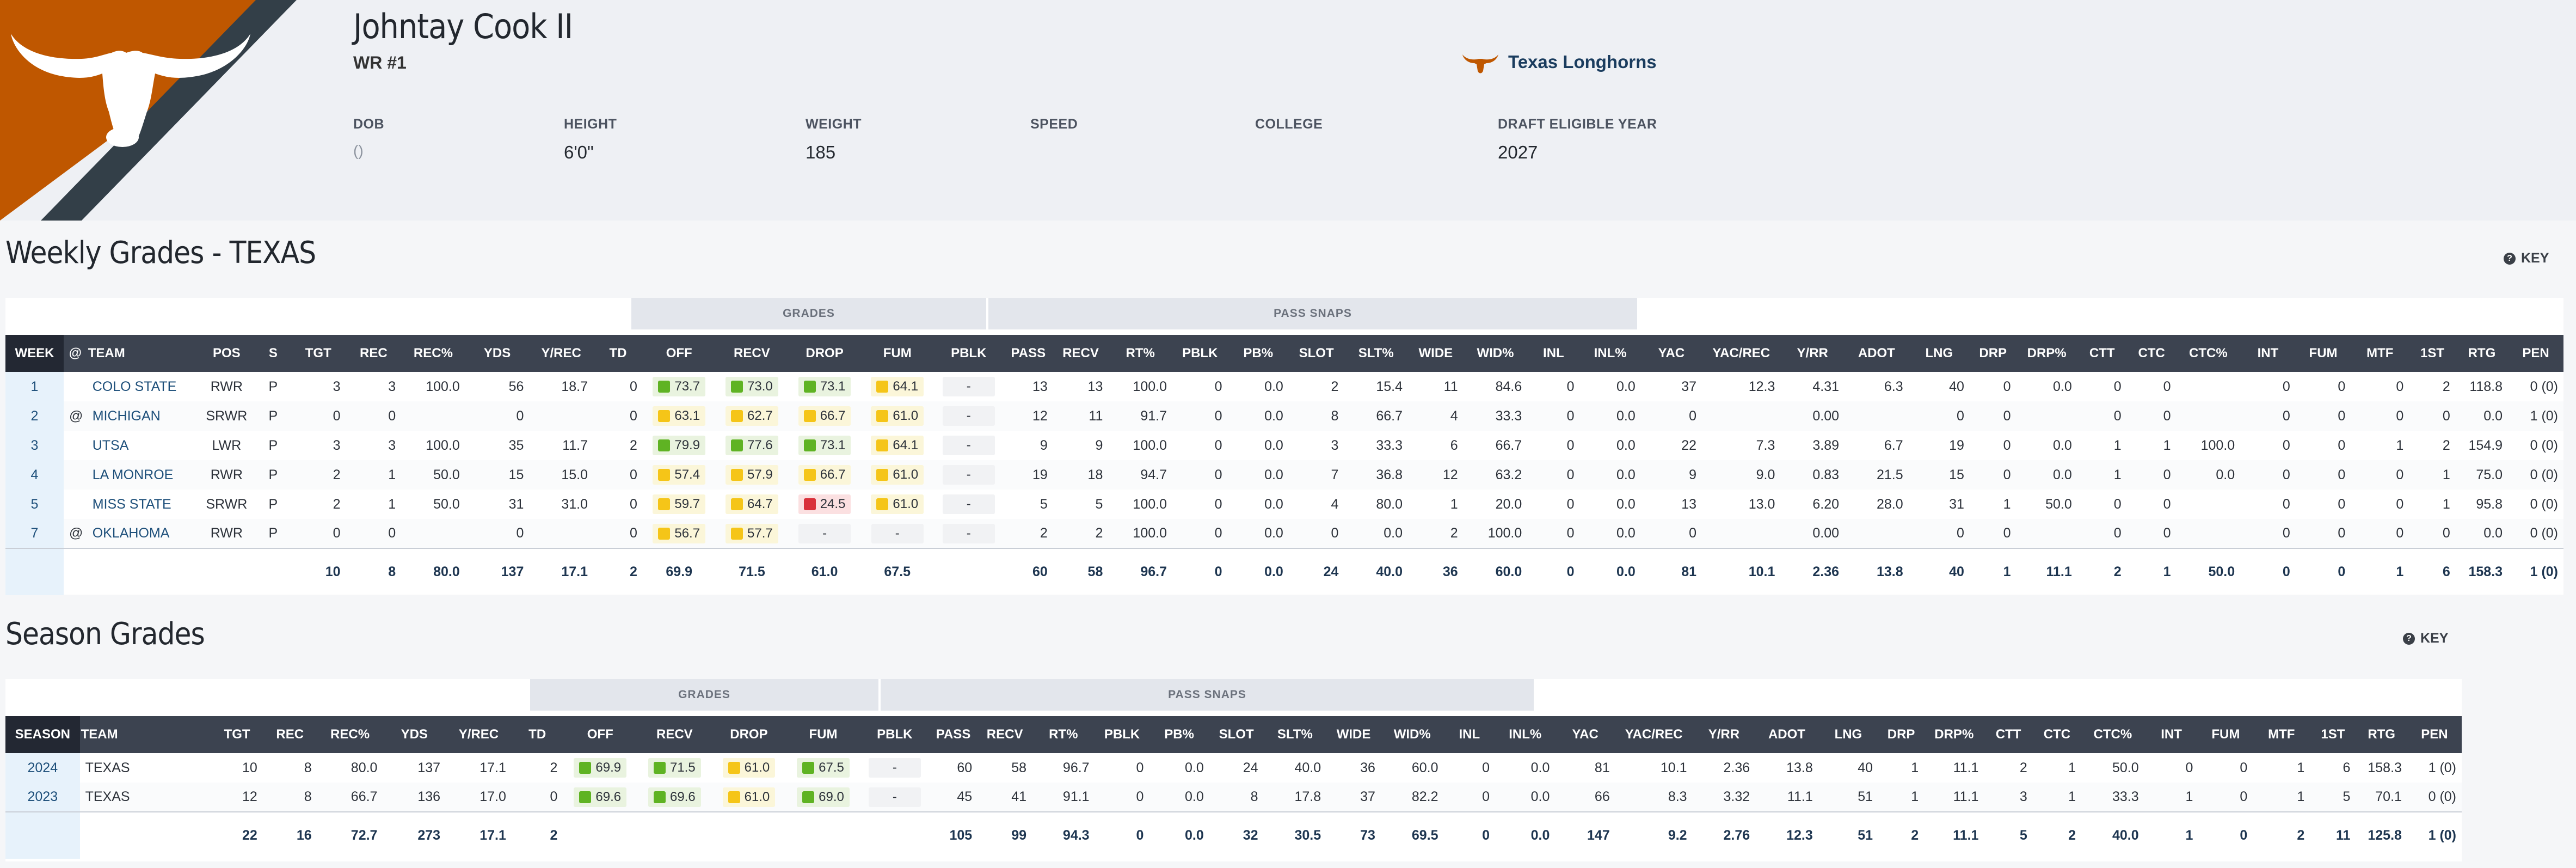 This screenshot has width=2576, height=868. What do you see at coordinates (142, 446) in the screenshot?
I see `opponent-link: UTSA` at bounding box center [142, 446].